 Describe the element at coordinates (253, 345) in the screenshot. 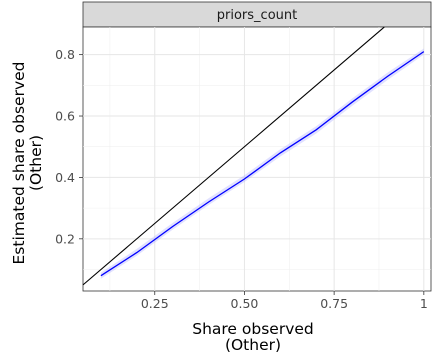

I see `x-axis-title-line2: (Other)` at that location.